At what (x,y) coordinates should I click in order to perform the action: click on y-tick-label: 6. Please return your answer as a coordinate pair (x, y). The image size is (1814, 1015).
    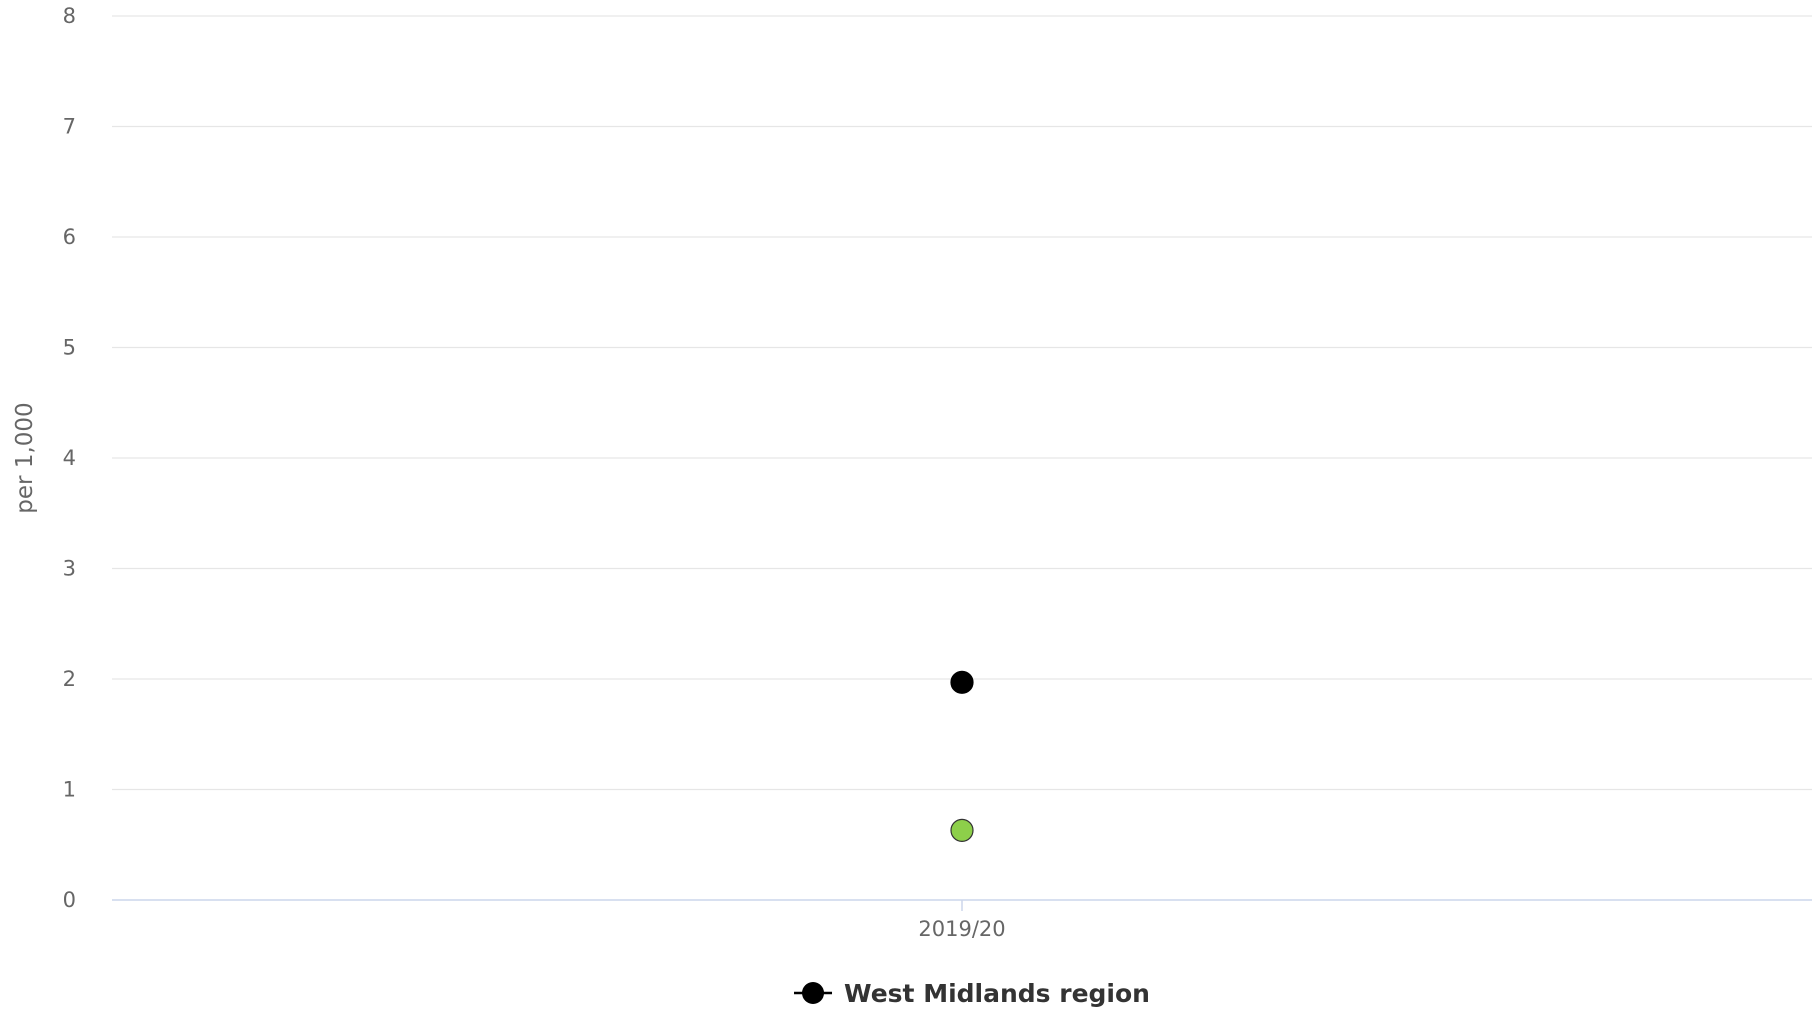
    Looking at the image, I should click on (69, 237).